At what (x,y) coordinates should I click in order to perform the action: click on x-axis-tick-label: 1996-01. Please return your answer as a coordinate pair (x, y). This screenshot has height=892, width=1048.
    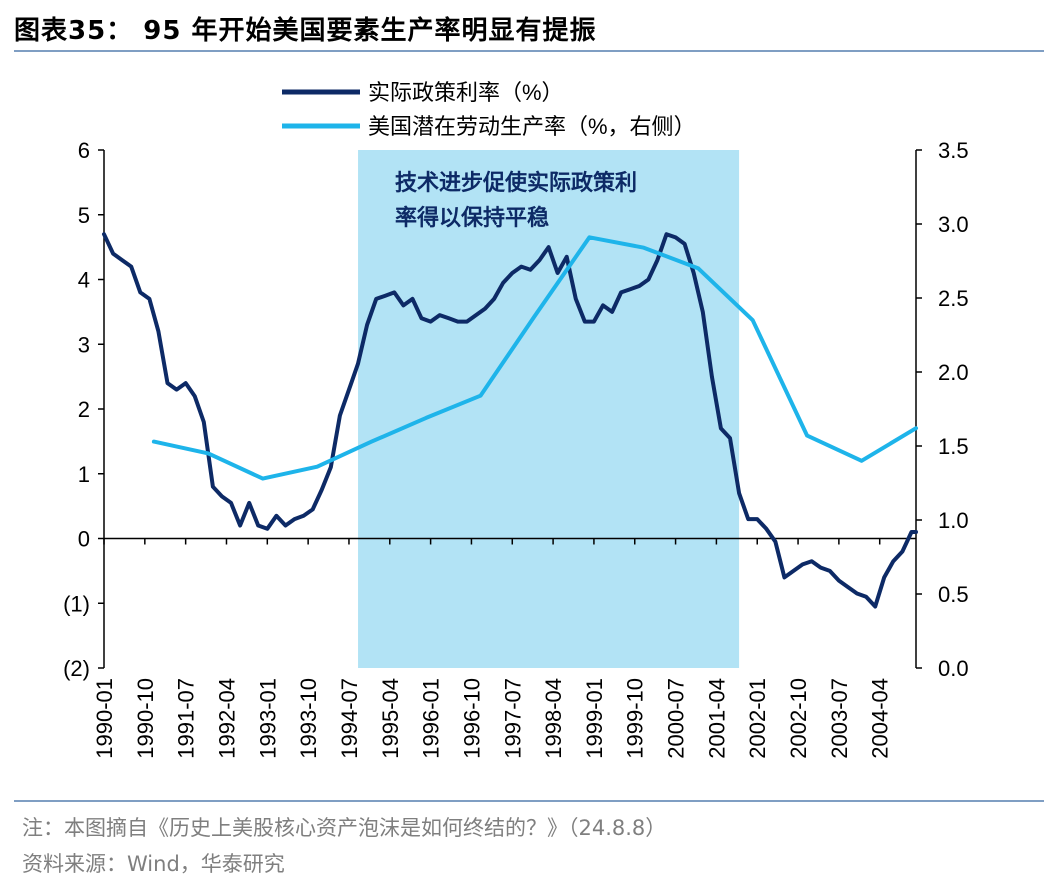
    Looking at the image, I should click on (431, 718).